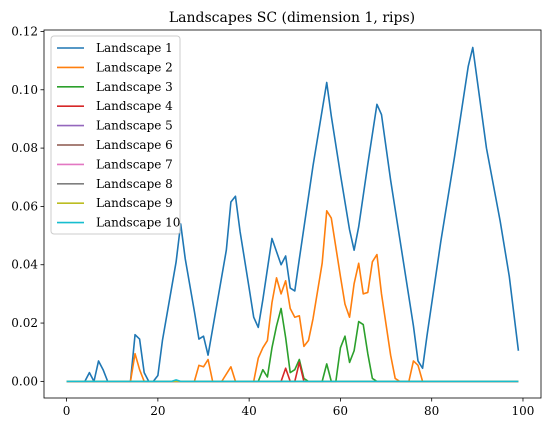  Describe the element at coordinates (249, 411) in the screenshot. I see `x-tick-label: 40` at that location.